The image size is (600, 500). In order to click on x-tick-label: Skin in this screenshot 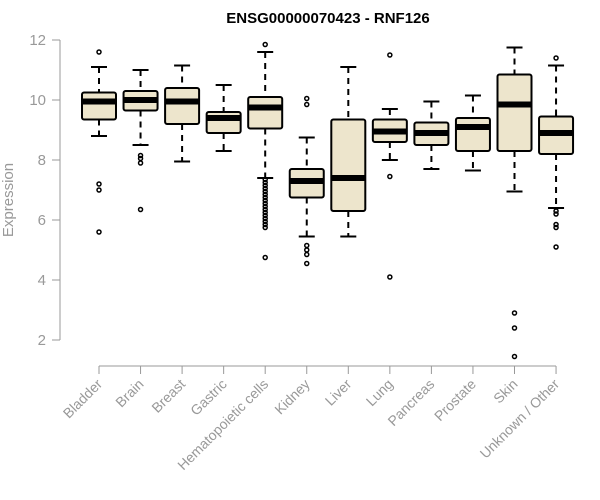, I will do `click(505, 391)`.